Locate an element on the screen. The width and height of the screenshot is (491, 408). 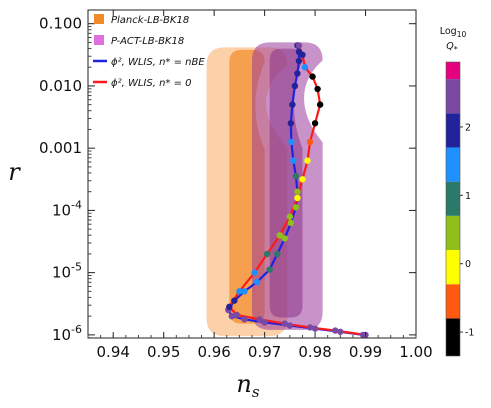
x-tick-label-6: 0.99 is located at coordinates (365, 352).